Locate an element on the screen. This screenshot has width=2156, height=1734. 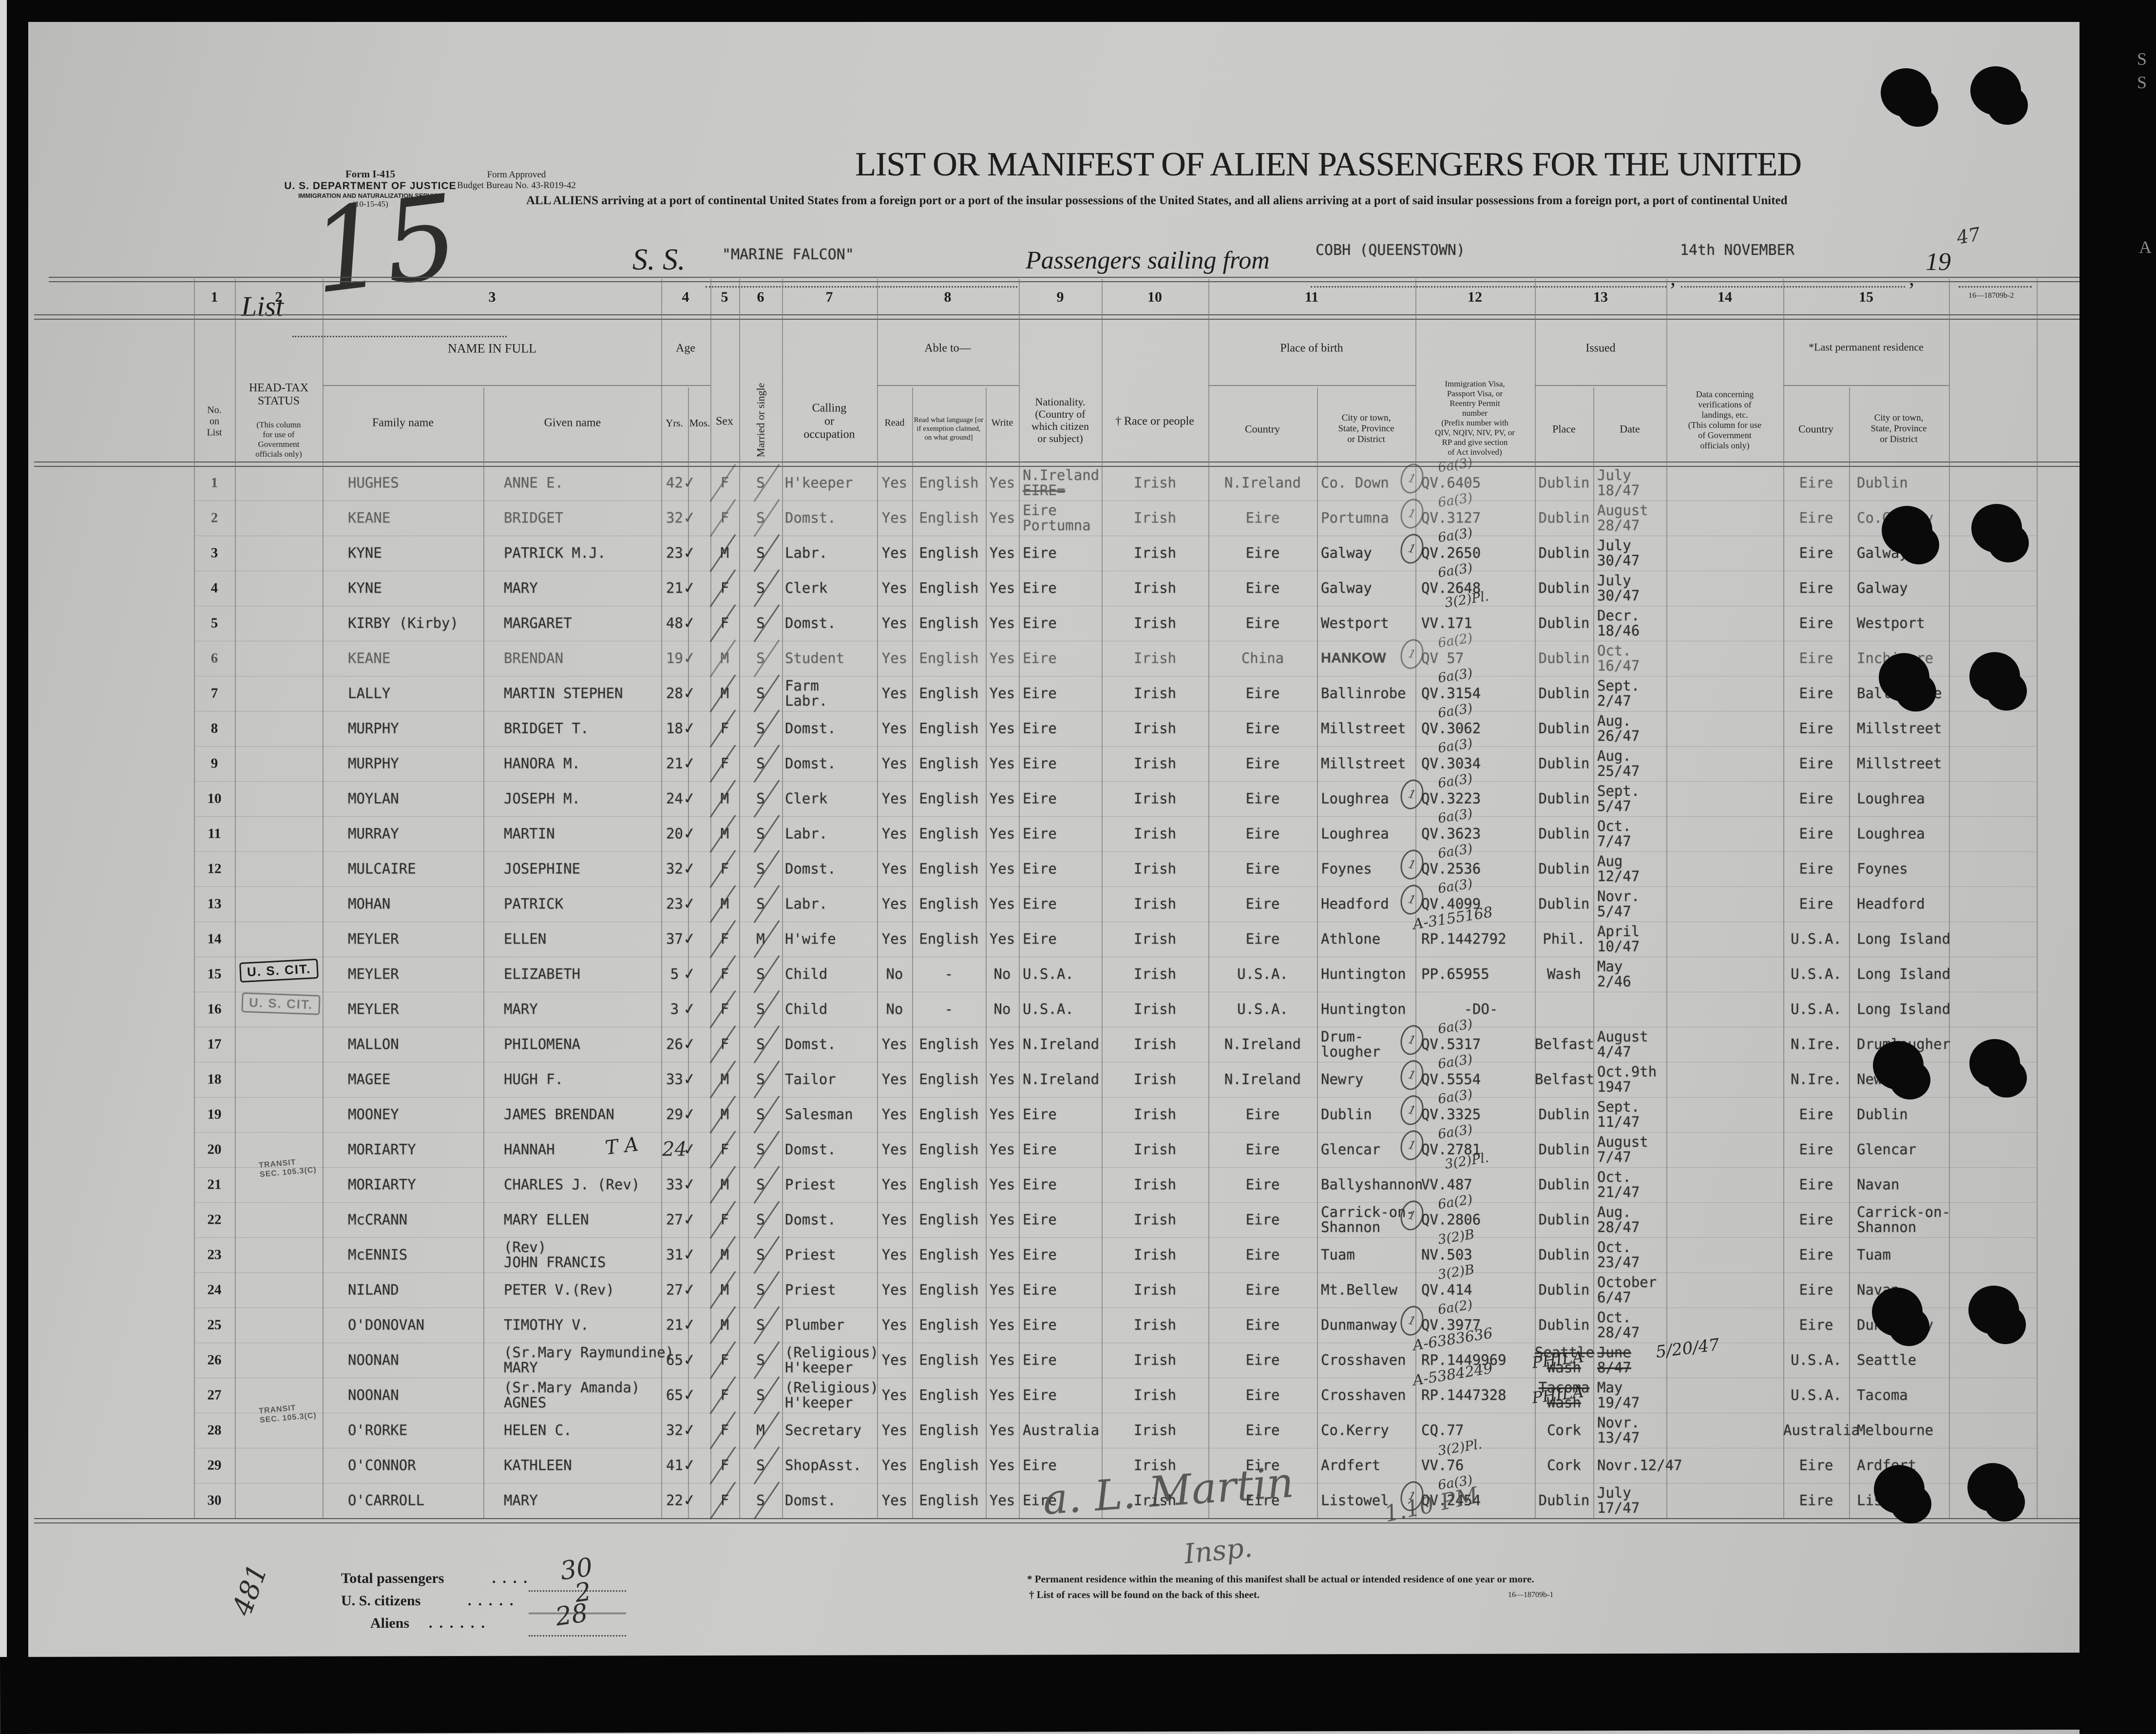
cell-call: Secretary is located at coordinates (823, 1431).